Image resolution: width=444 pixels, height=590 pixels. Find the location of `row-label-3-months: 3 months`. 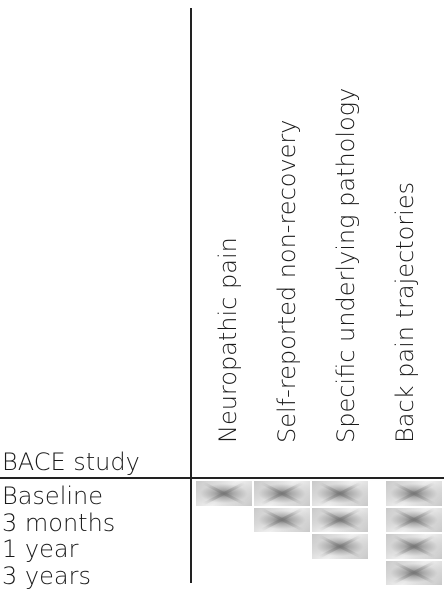

row-label-3-months: 3 months is located at coordinates (59, 522).